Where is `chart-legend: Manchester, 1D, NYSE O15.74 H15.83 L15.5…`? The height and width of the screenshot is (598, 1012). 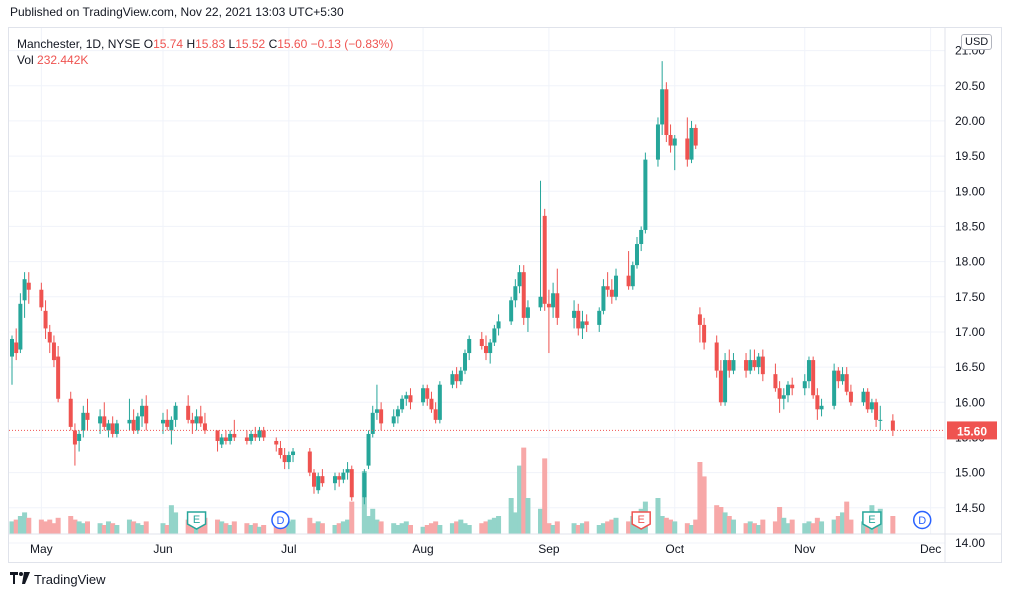
chart-legend: Manchester, 1D, NYSE O15.74 H15.83 L15.5… is located at coordinates (205, 52).